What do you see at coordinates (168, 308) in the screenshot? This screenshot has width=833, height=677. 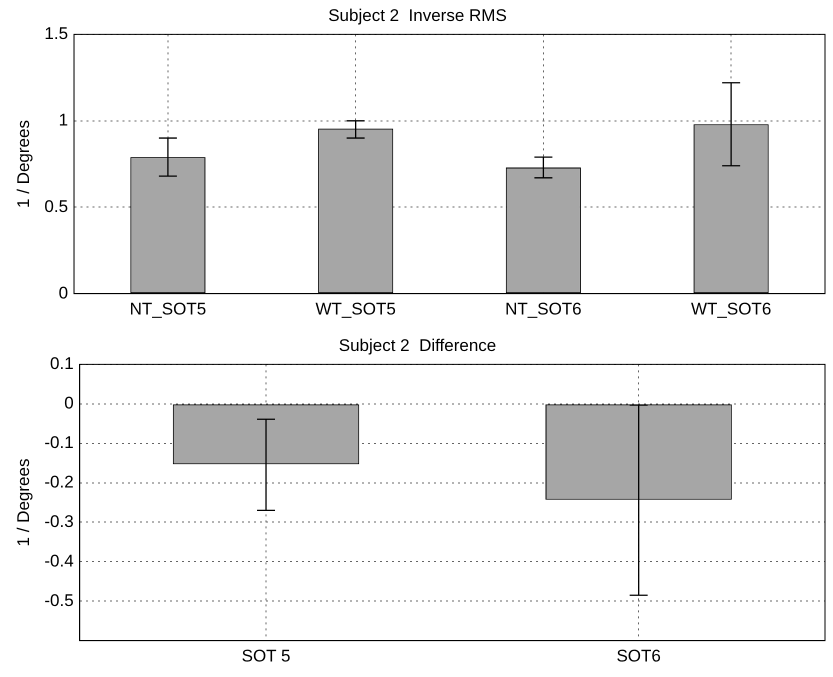 I see `x-tick-label: NT_SOT5` at bounding box center [168, 308].